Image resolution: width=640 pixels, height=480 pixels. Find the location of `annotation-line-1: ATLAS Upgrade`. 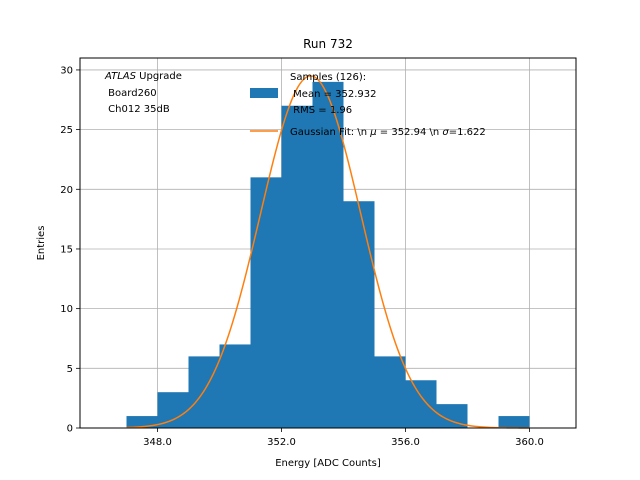

annotation-line-1: ATLAS Upgrade is located at coordinates (143, 76).